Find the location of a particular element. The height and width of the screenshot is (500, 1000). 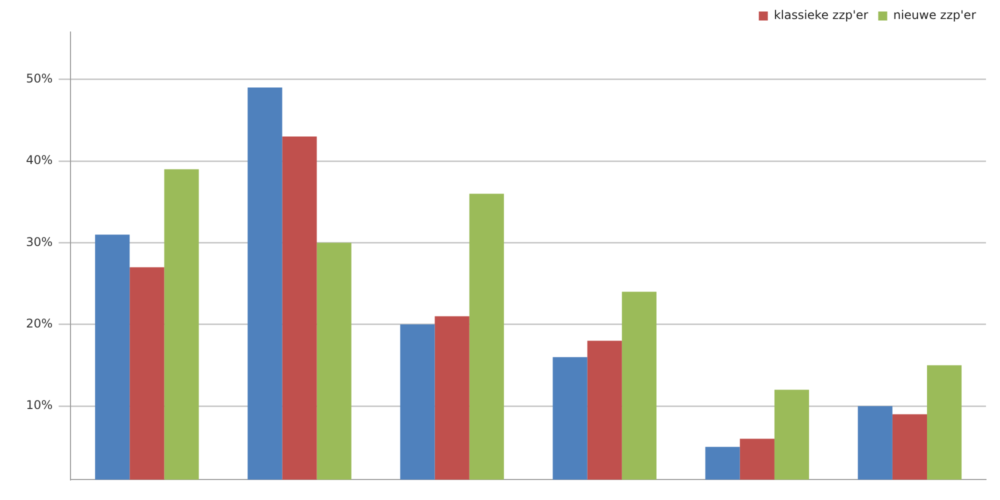

y-tick-label: 10% is located at coordinates (39, 405).